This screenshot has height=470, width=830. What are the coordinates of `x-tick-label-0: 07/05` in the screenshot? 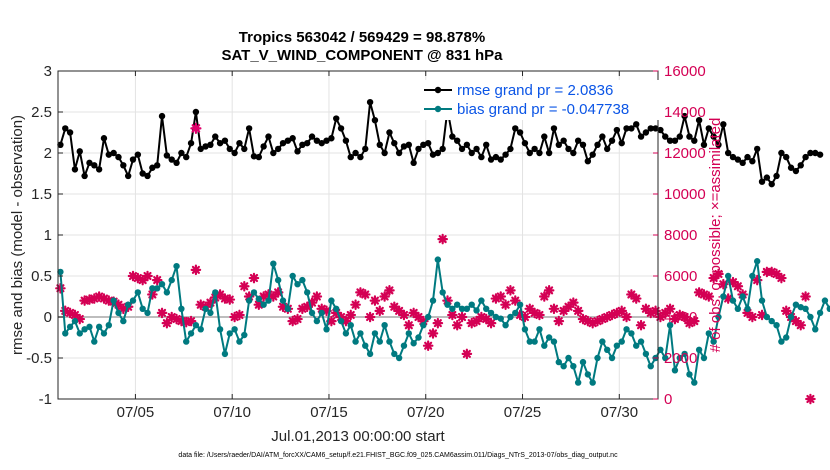 It's located at (136, 412).